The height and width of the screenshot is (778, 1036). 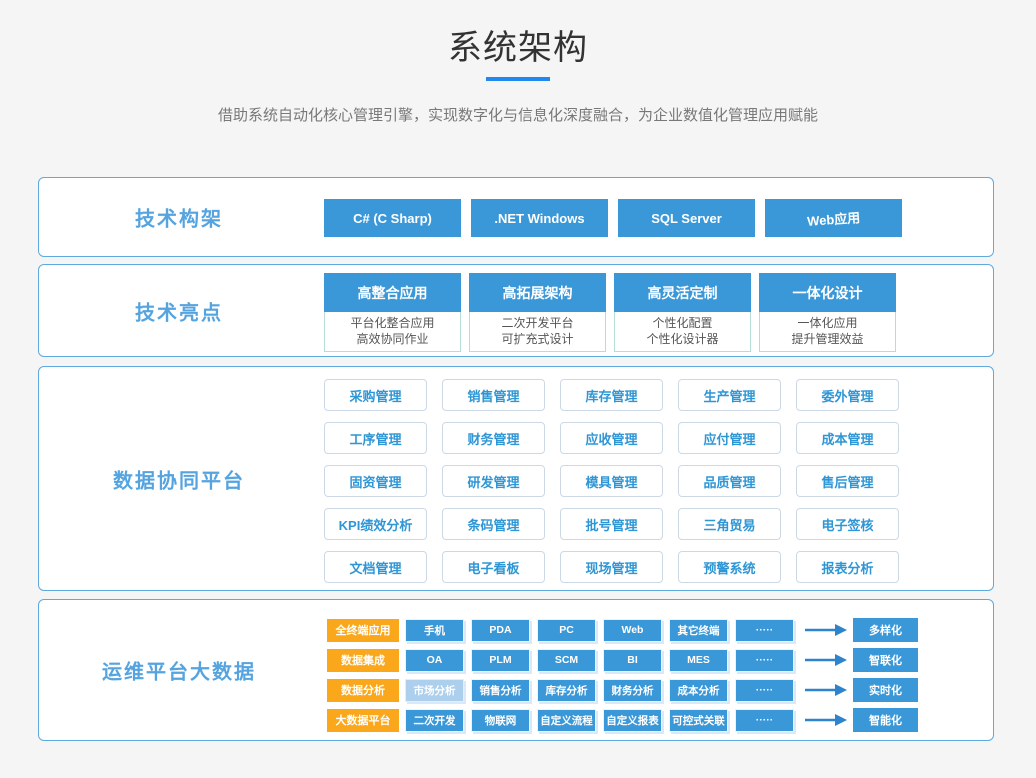 I want to click on module-button: 批号管理, so click(x=611, y=524).